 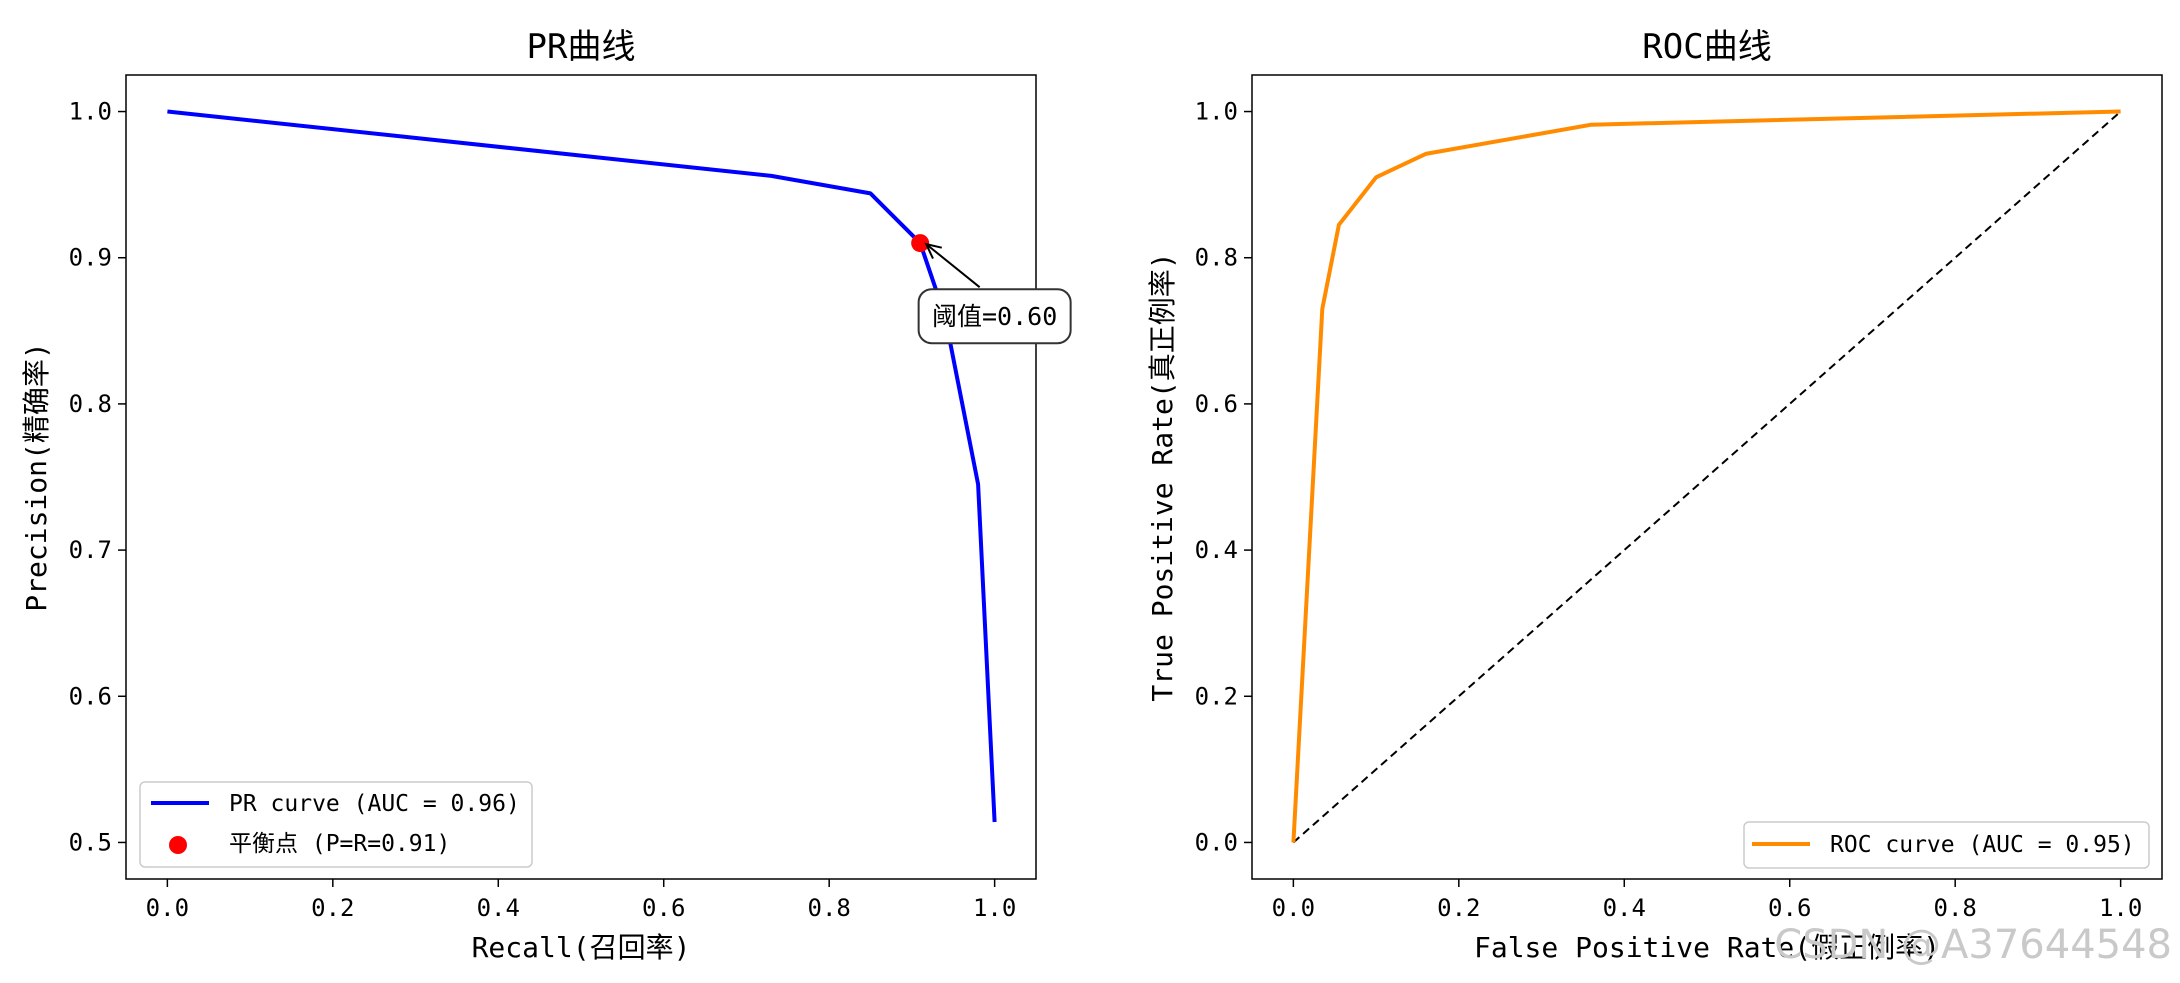 I want to click on annotation-arrow-head, so click(x=933, y=251).